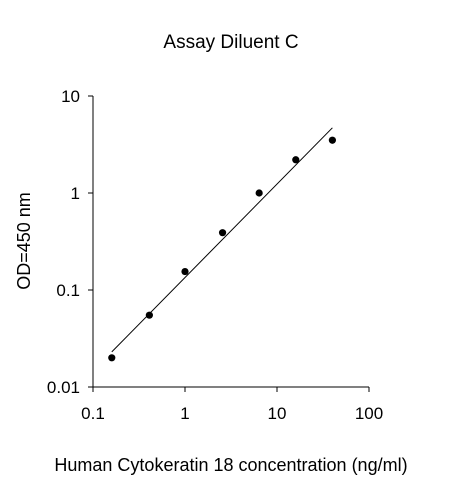 The height and width of the screenshot is (480, 463). What do you see at coordinates (75, 193) in the screenshot?
I see `y-tick-label: 1` at bounding box center [75, 193].